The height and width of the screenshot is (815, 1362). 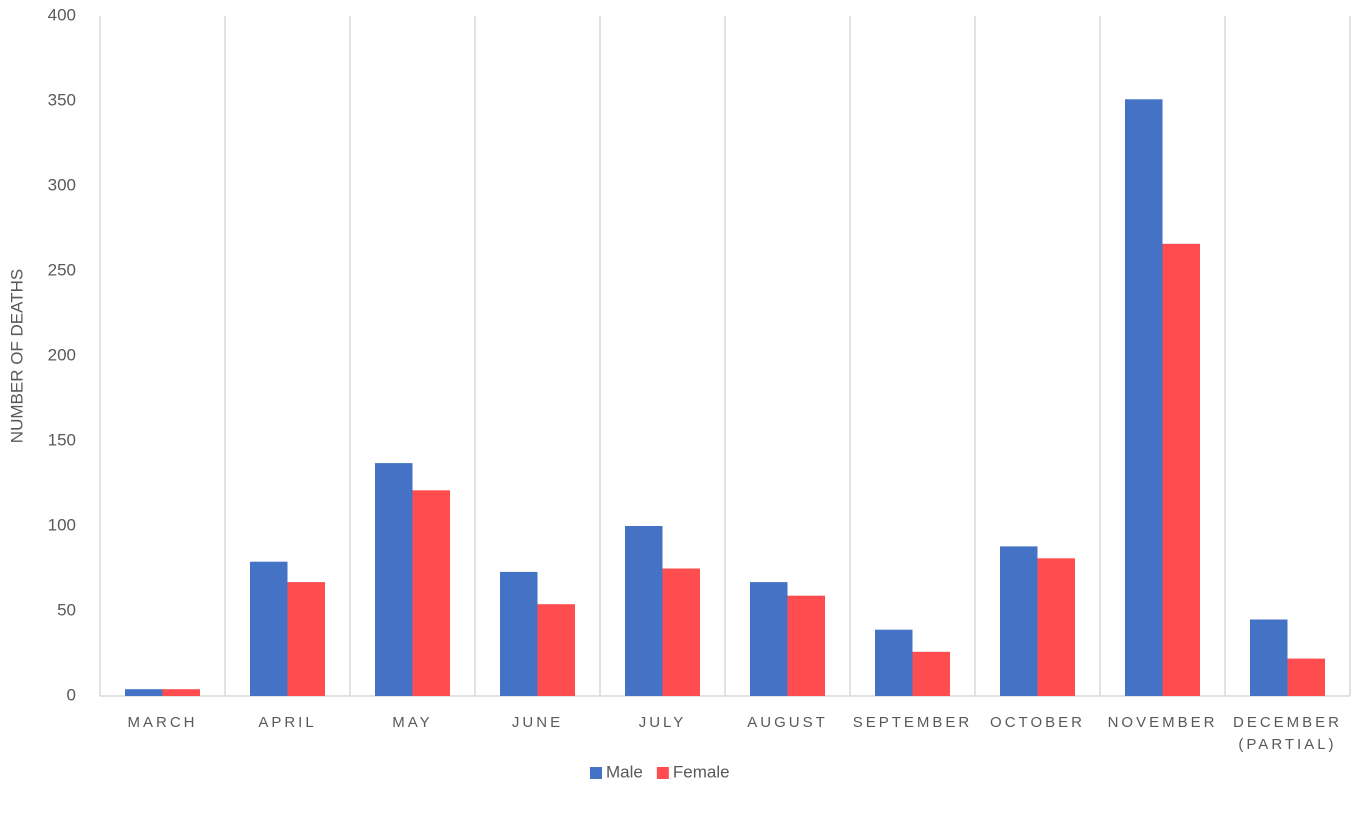 I want to click on x-tick-label: SEPTEMBER, so click(x=912, y=722).